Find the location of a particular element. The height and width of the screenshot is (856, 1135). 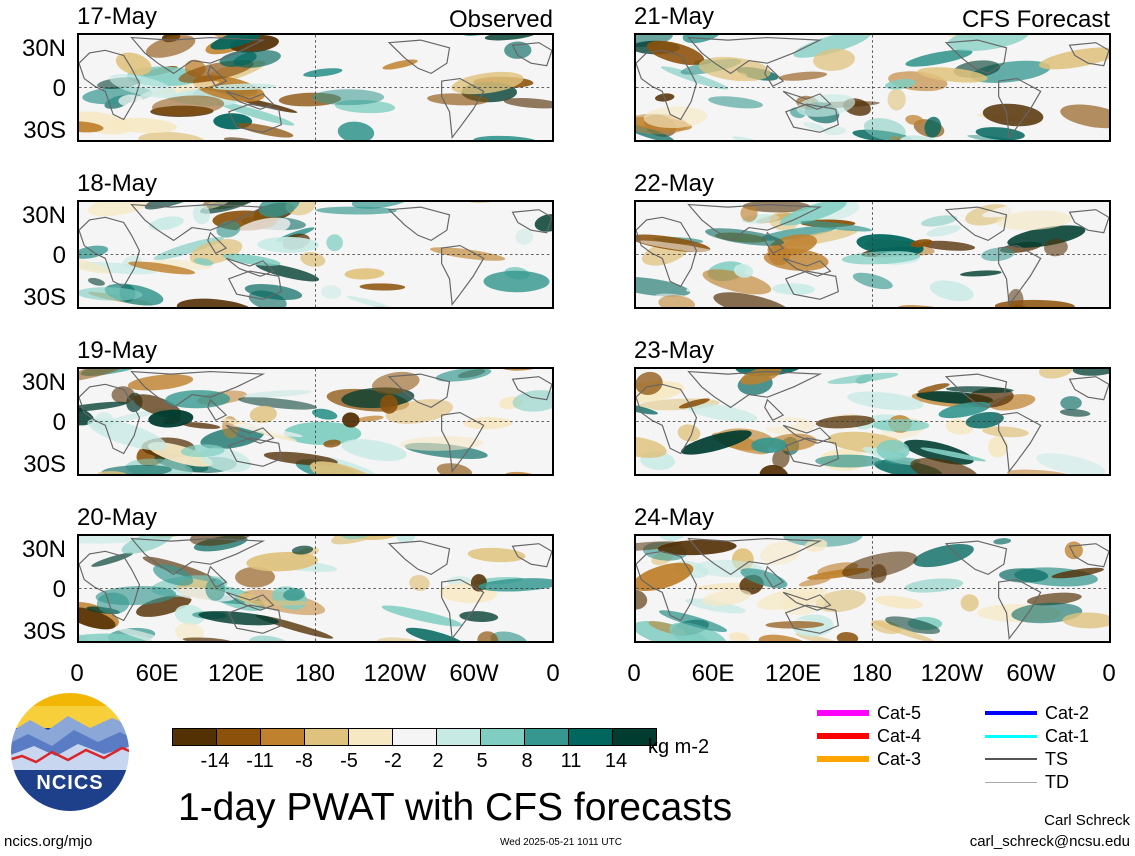

footer-email: carl_schreck@ncsu.edu is located at coordinates (1049, 841).